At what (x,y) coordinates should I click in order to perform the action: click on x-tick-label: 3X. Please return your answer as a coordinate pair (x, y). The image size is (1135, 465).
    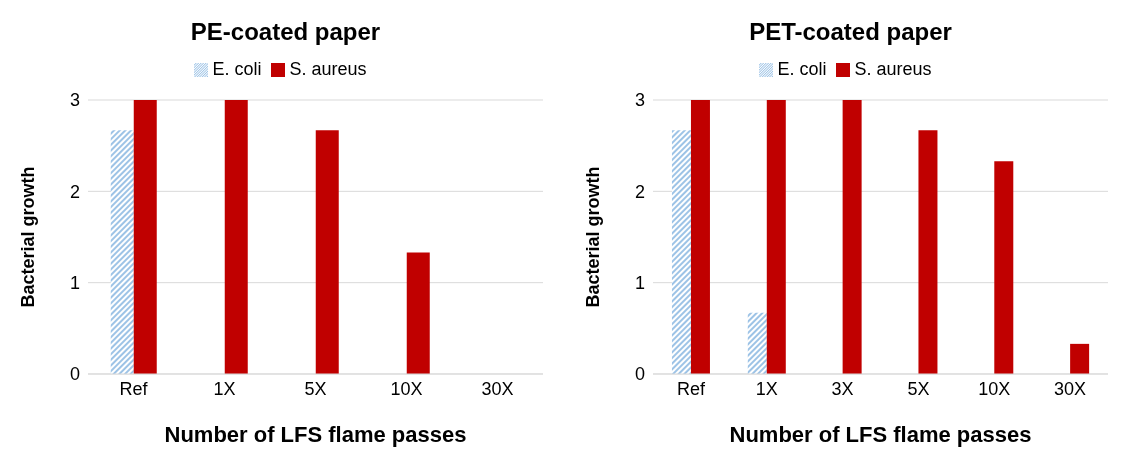
    Looking at the image, I should click on (842, 388).